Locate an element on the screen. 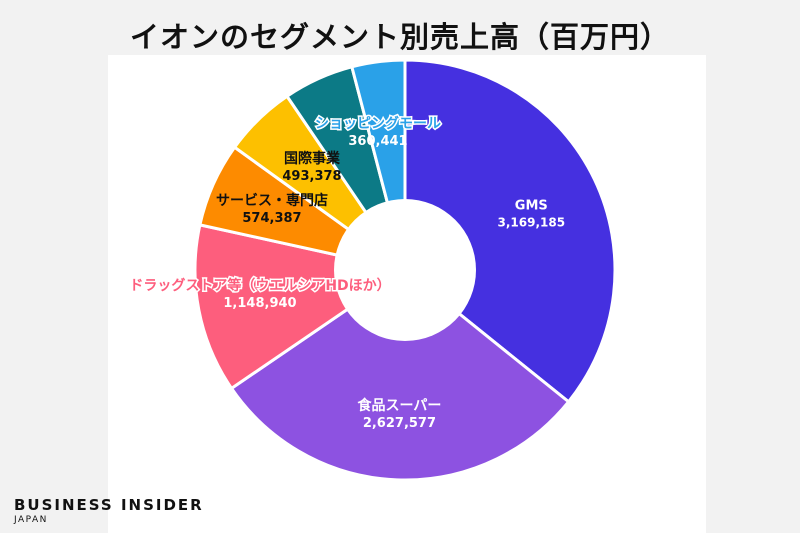  slice-value-label: 360,441 is located at coordinates (377, 141).